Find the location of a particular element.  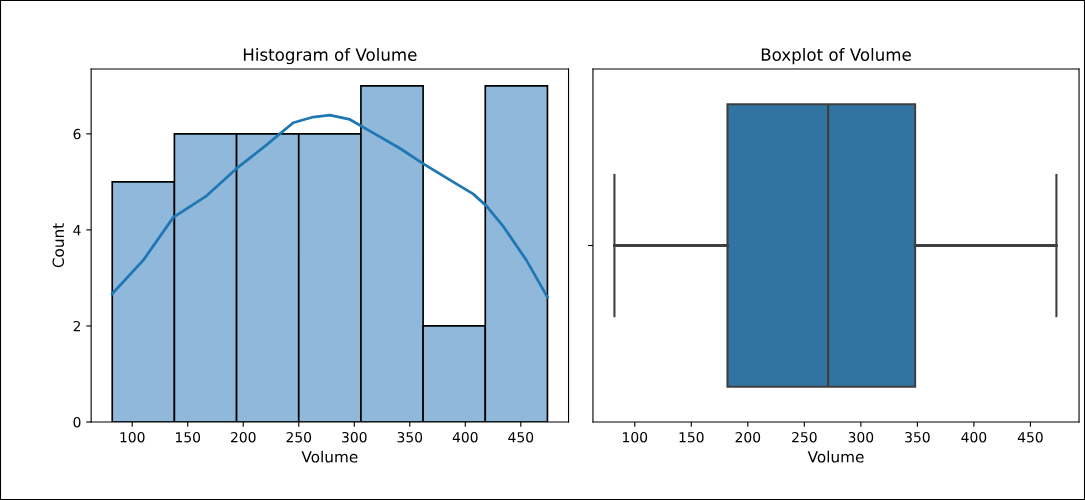

y-tick-label: 0 is located at coordinates (77, 422).